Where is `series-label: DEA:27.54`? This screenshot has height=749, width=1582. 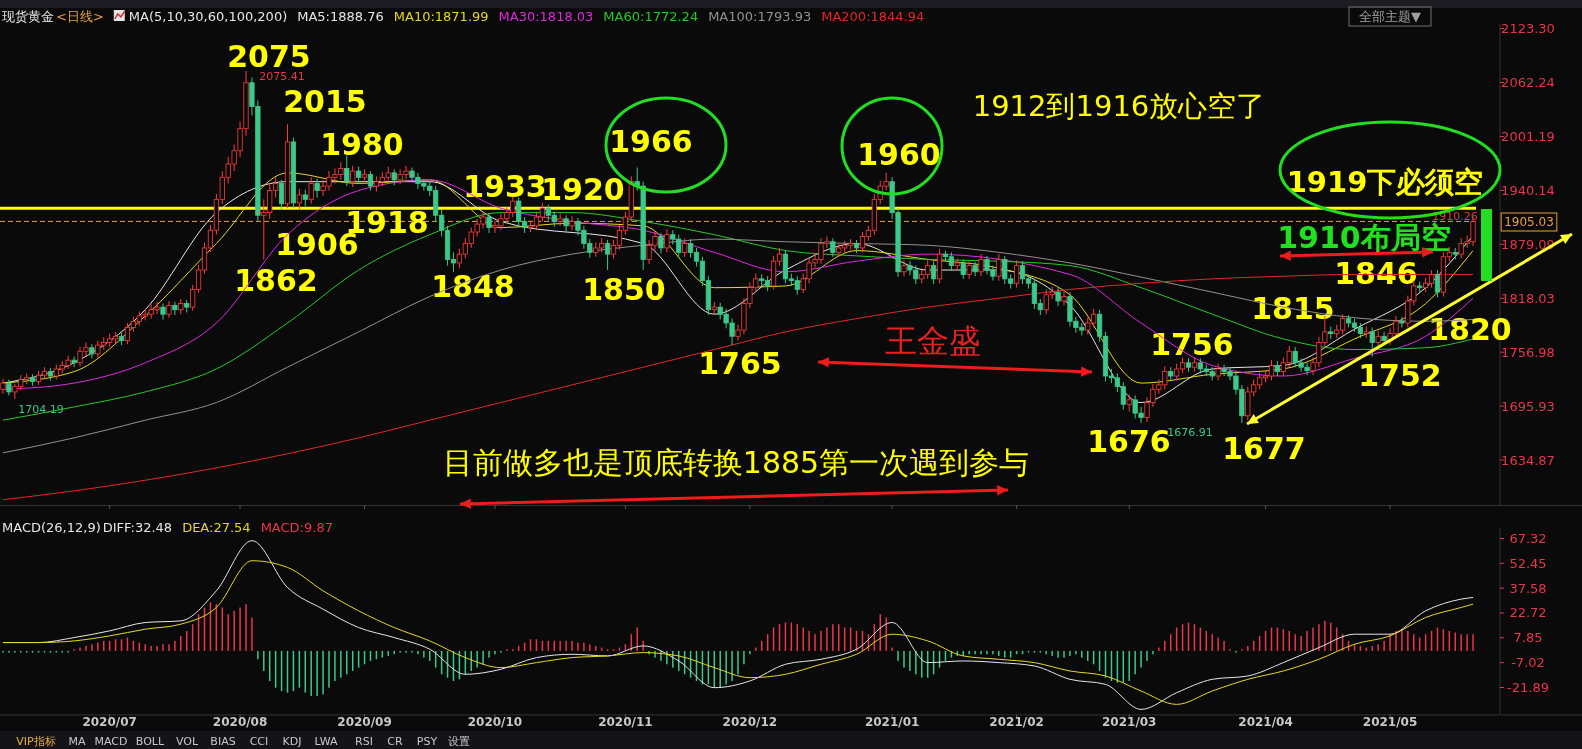
series-label: DEA:27.54 is located at coordinates (216, 527).